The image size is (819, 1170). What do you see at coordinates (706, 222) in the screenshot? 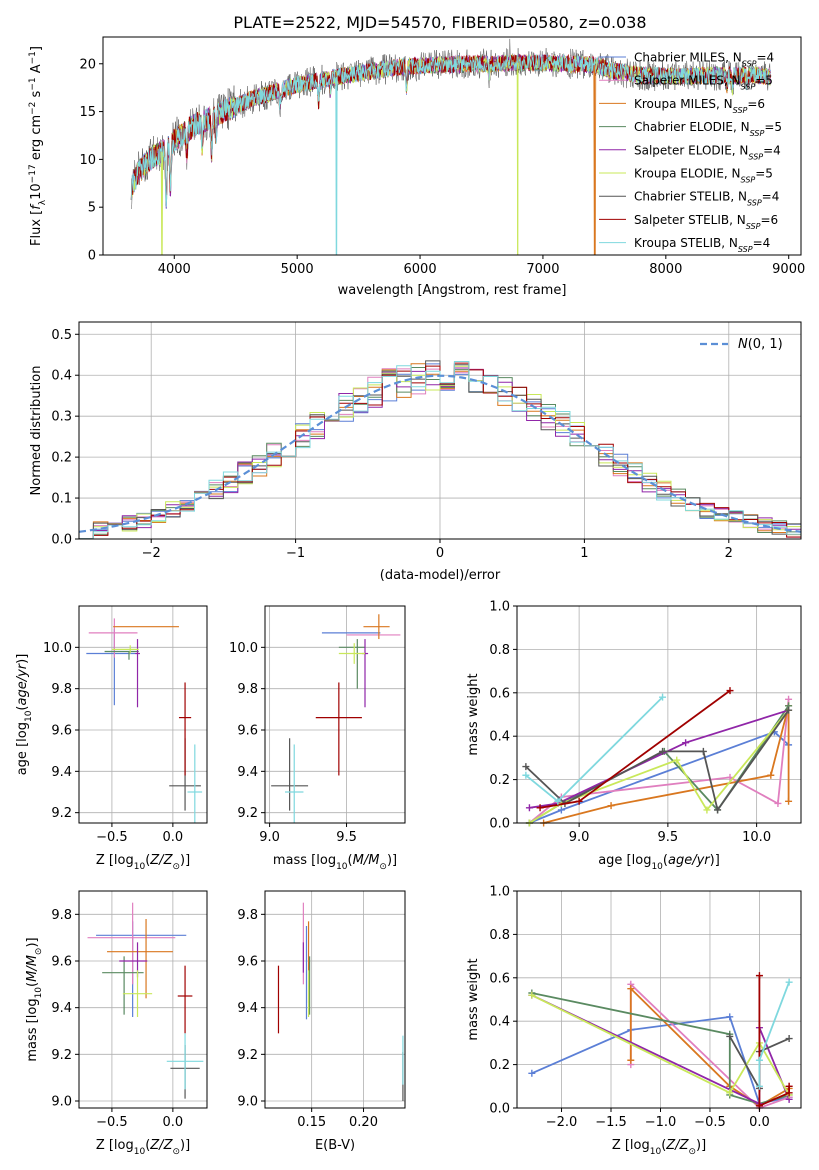
I see `legend-entry: Salpeter STELIB, NSSP=6` at bounding box center [706, 222].